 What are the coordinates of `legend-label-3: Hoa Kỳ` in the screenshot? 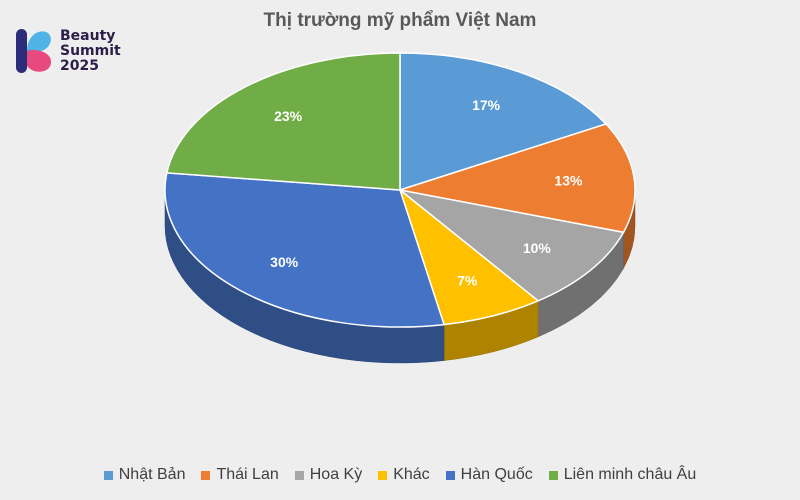 It's located at (336, 474).